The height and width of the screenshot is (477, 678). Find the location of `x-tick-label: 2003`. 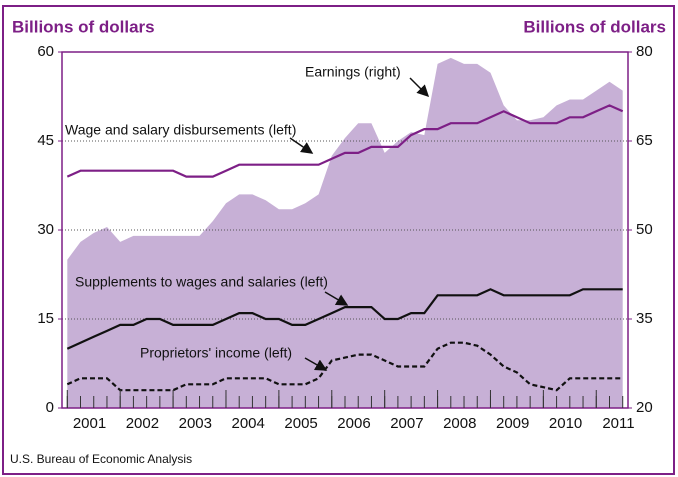

x-tick-label: 2003 is located at coordinates (195, 423).